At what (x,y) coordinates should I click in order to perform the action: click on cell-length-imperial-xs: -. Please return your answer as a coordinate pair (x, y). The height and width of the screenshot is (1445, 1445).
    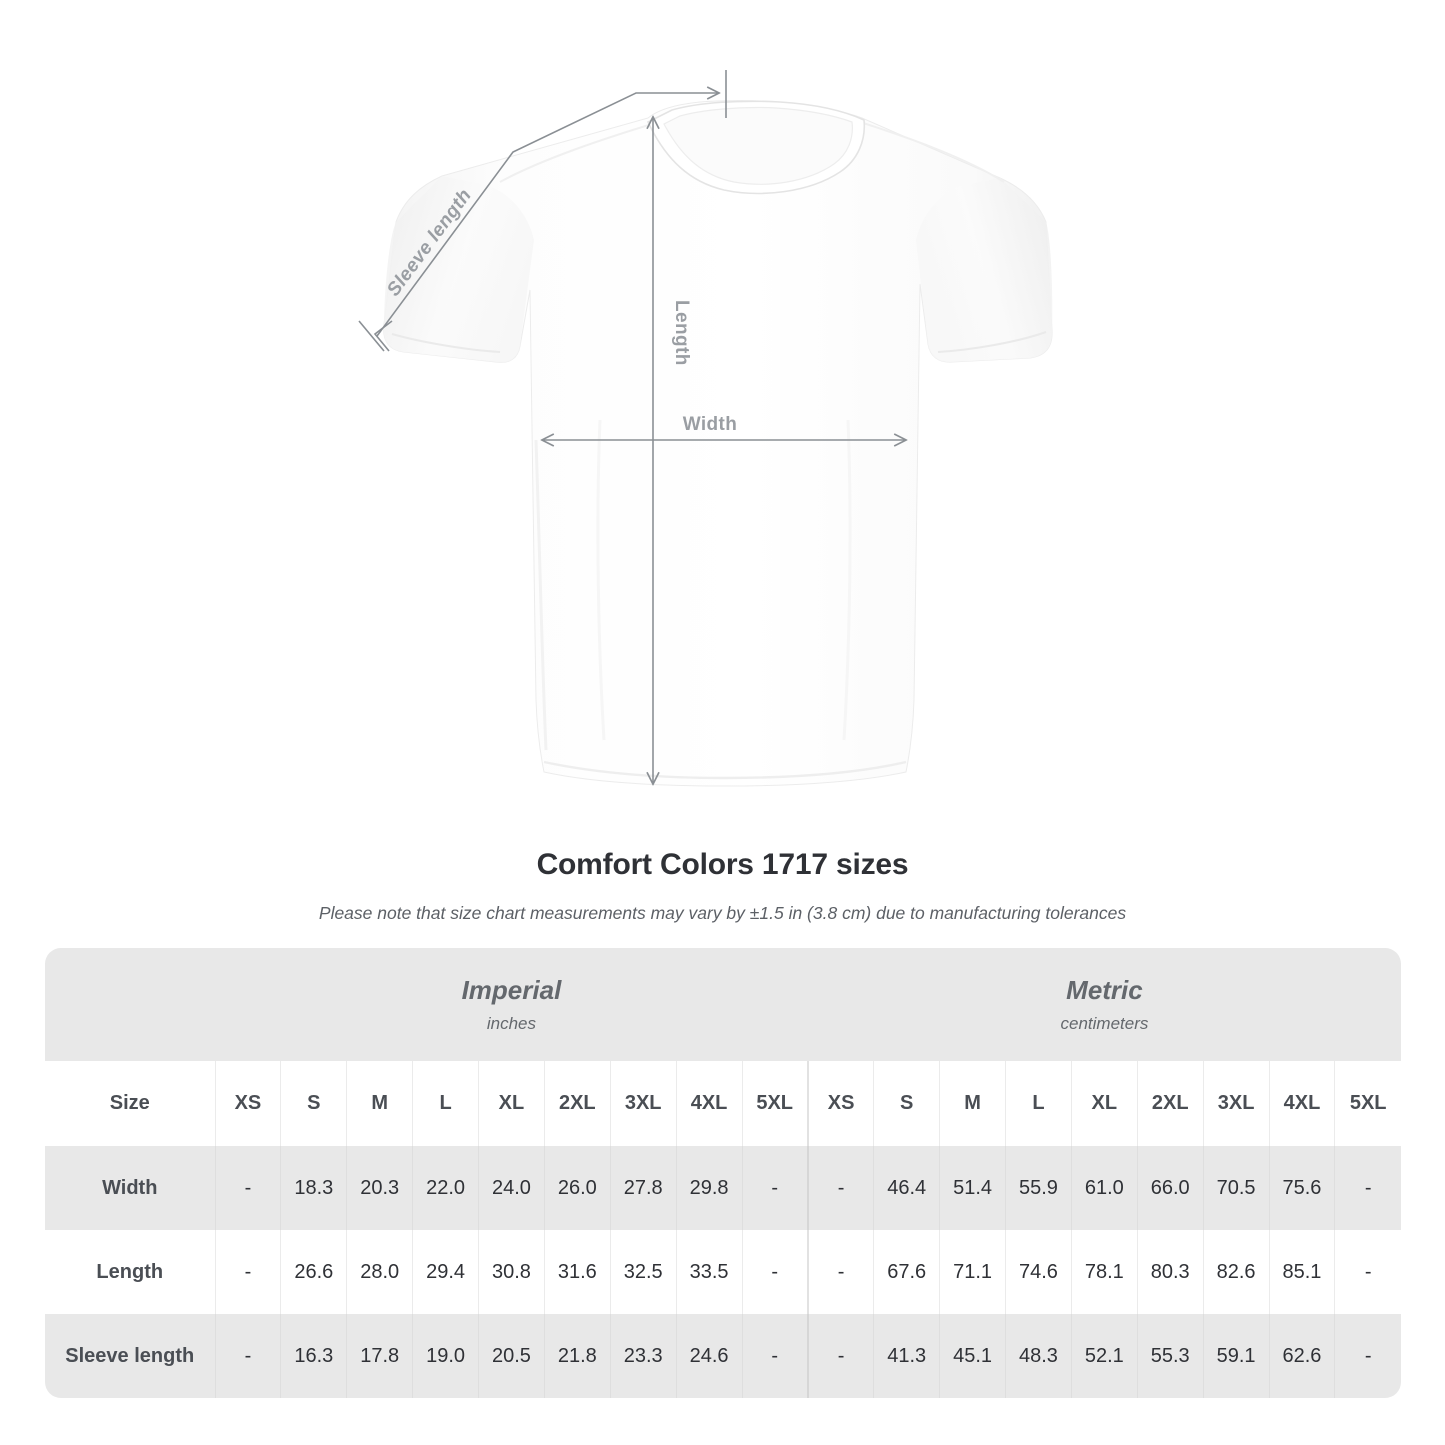
    Looking at the image, I should click on (248, 1272).